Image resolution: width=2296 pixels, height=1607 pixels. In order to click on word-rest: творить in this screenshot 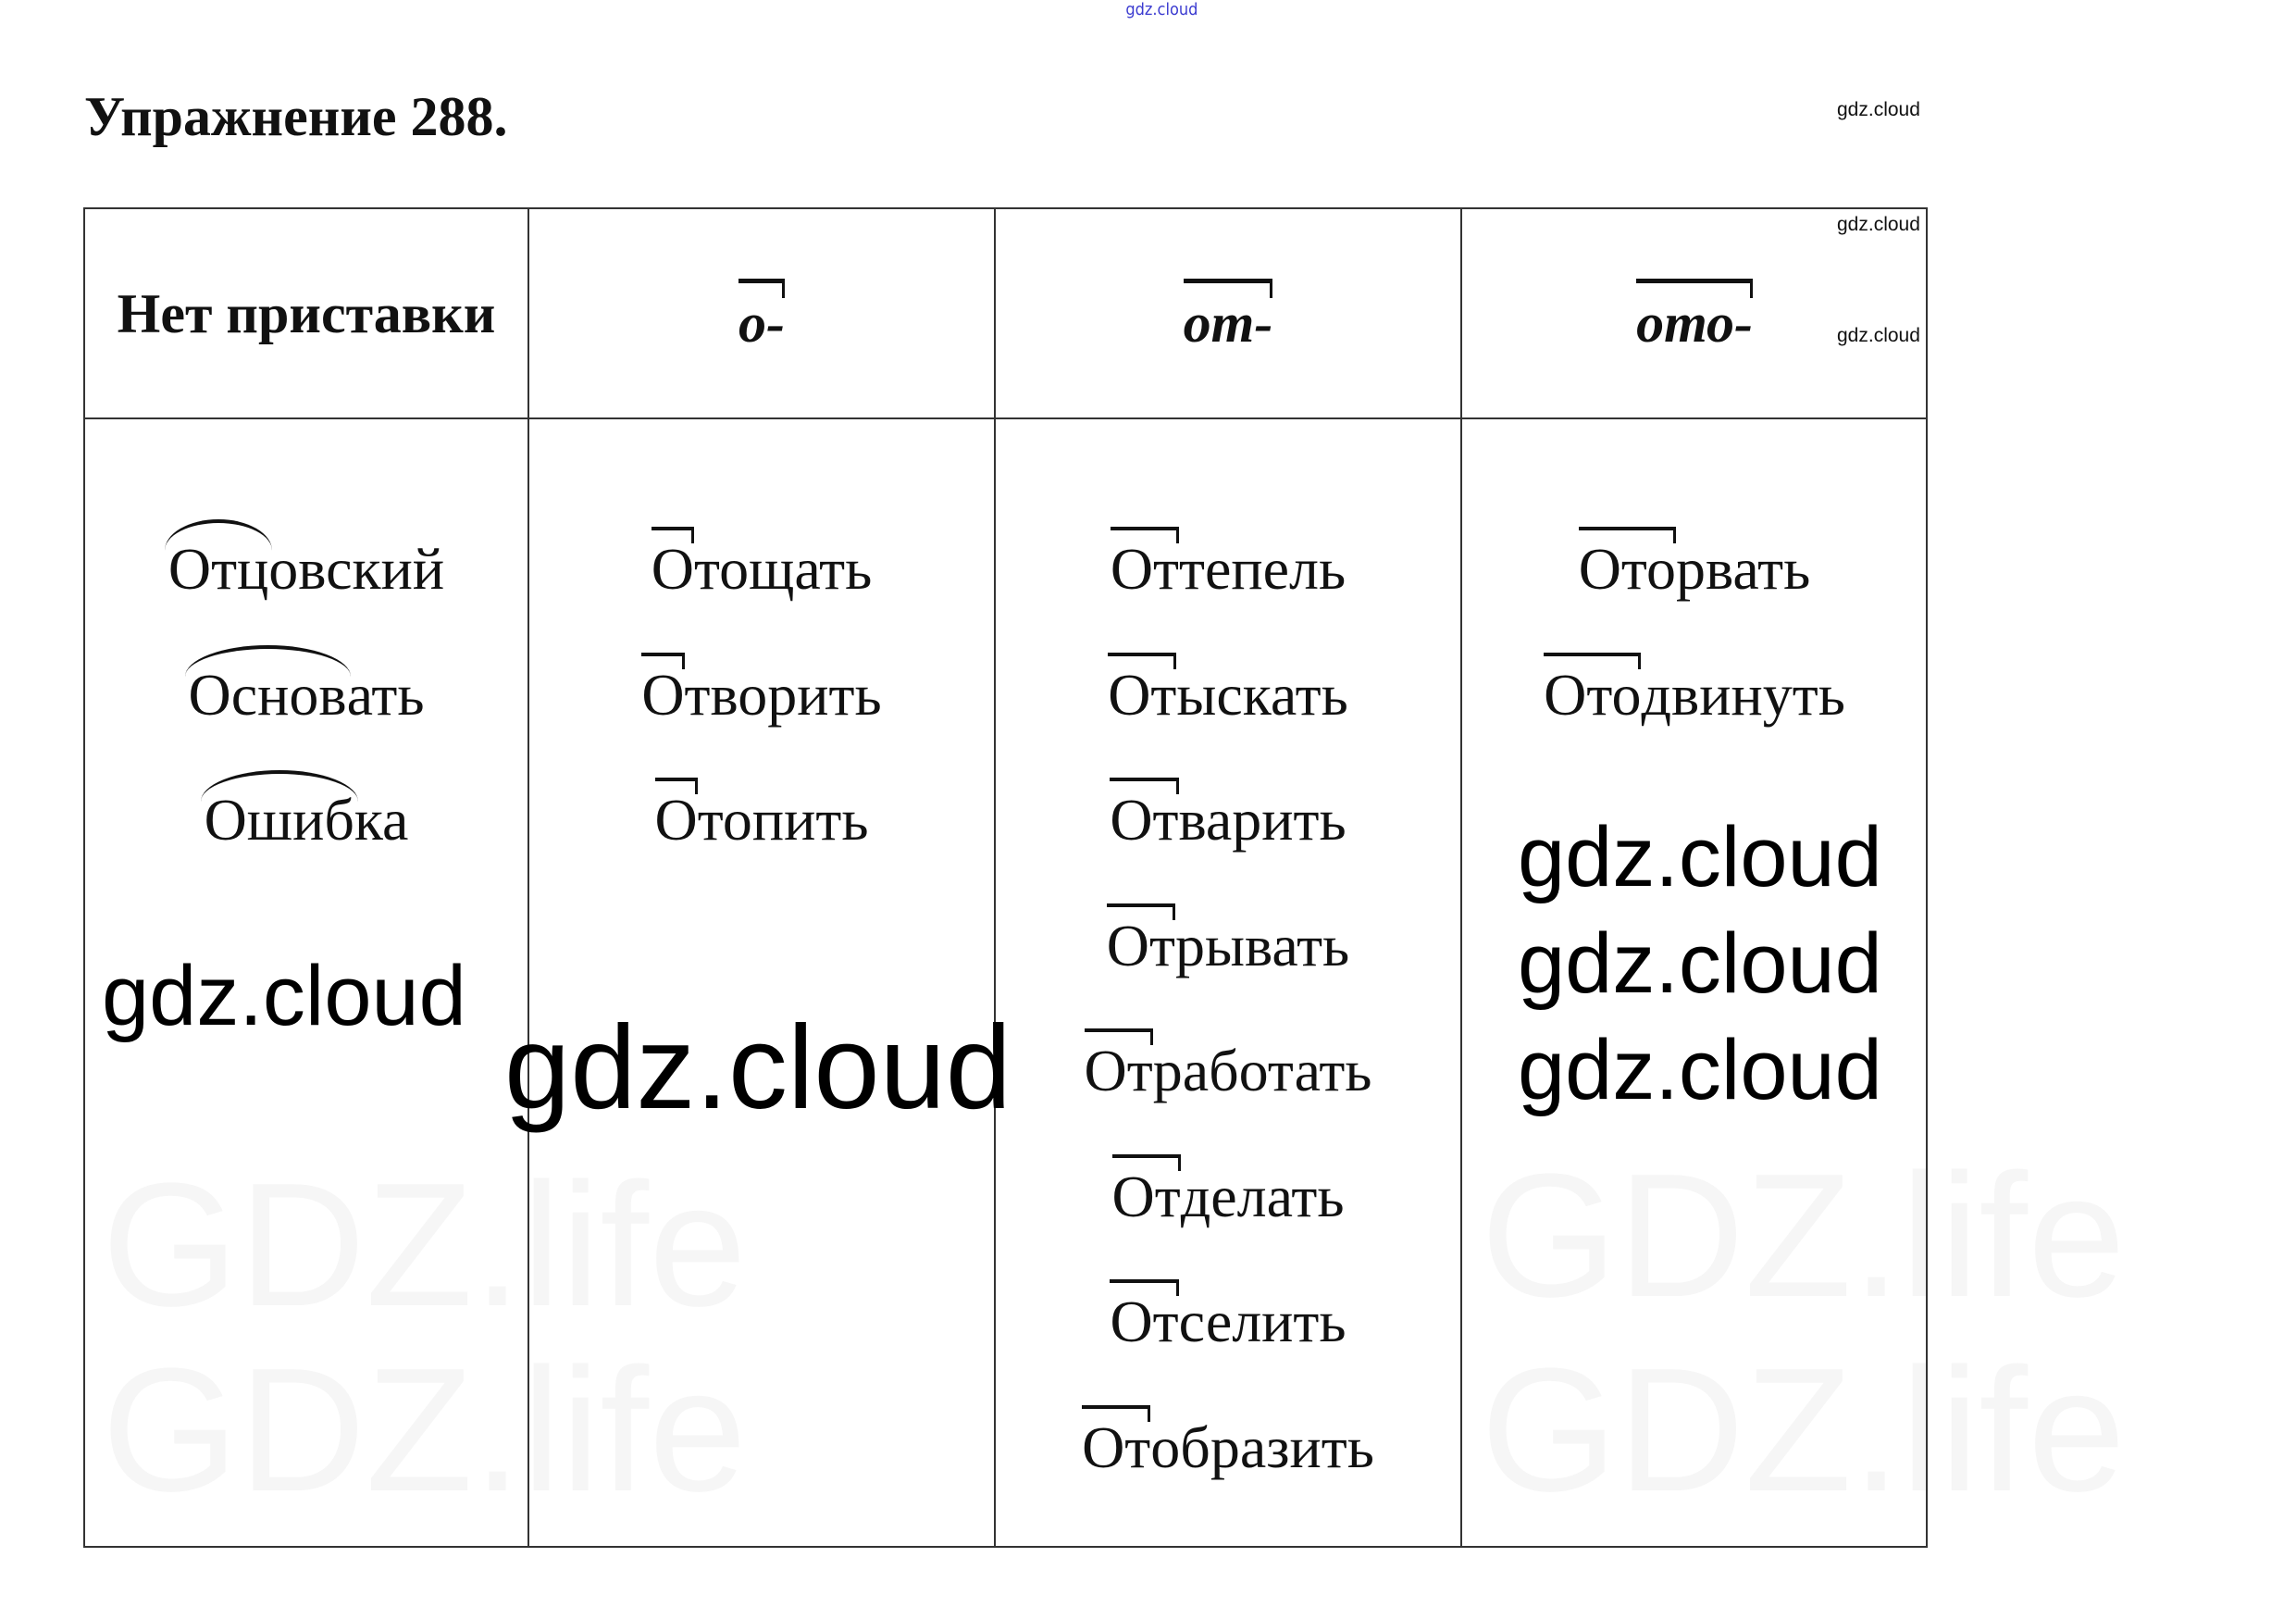, I will do `click(783, 694)`.